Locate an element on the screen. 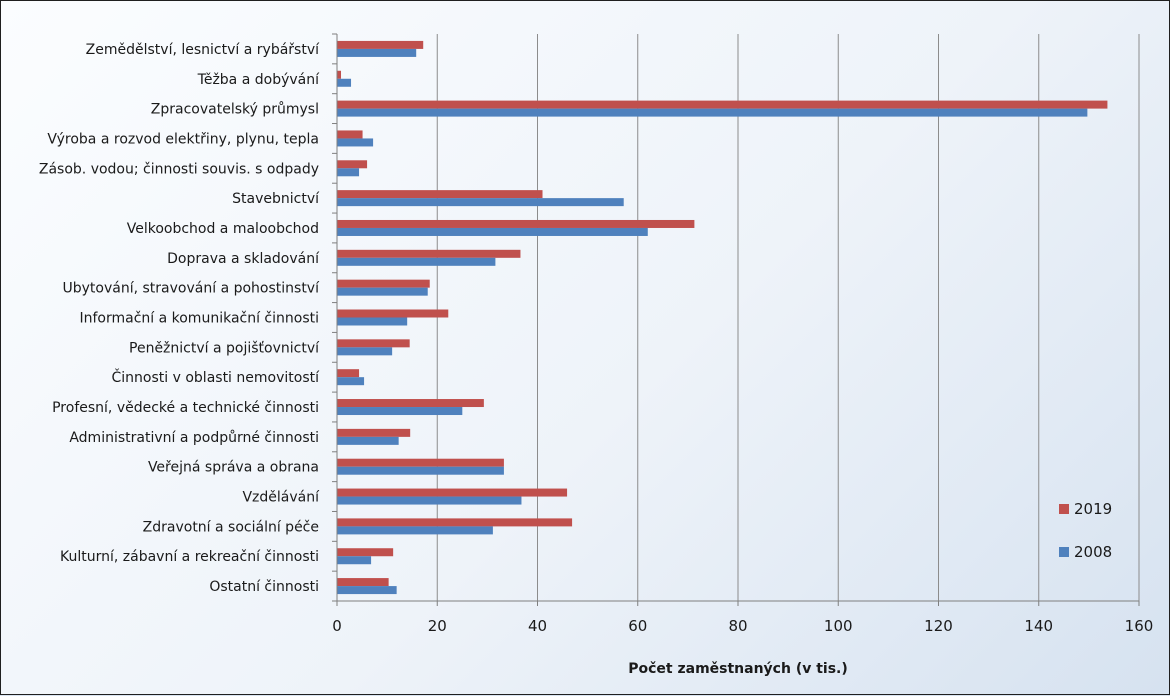 Image resolution: width=1170 pixels, height=696 pixels. legend-swatch-2019 is located at coordinates (1064, 509).